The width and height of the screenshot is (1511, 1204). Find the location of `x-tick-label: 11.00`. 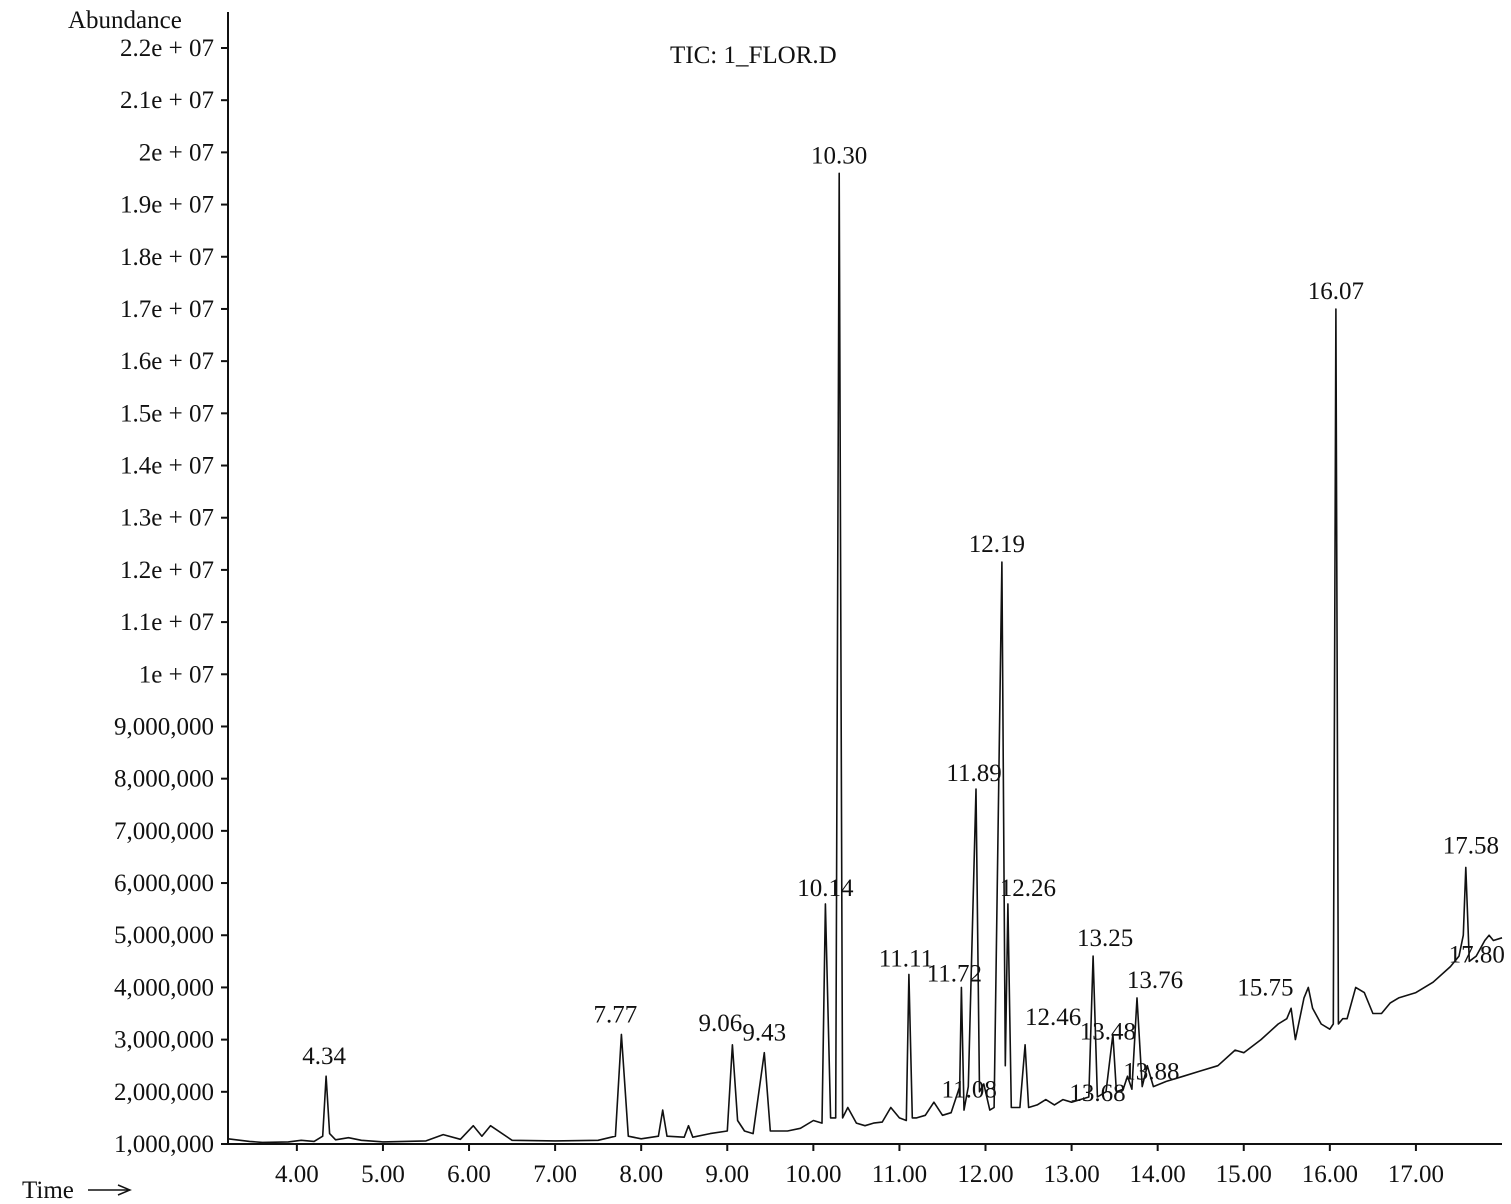

x-tick-label: 11.00 is located at coordinates (899, 1174).